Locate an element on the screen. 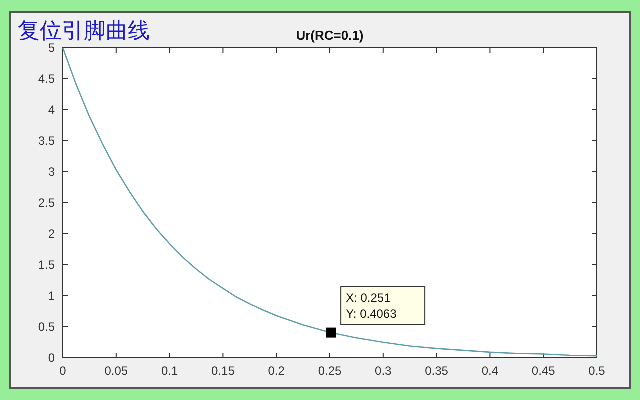  x-tick-label: 0.35 is located at coordinates (437, 371).